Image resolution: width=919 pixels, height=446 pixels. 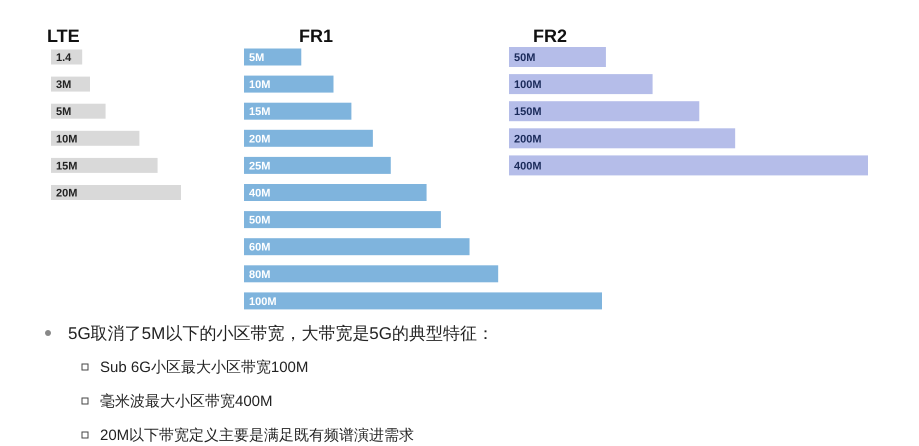 I want to click on y-tick-label: 400M, so click(x=528, y=166).